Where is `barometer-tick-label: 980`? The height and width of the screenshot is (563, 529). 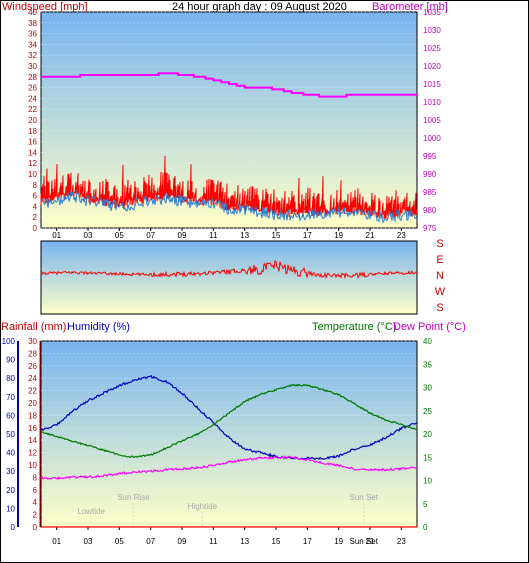 barometer-tick-label: 980 is located at coordinates (430, 210).